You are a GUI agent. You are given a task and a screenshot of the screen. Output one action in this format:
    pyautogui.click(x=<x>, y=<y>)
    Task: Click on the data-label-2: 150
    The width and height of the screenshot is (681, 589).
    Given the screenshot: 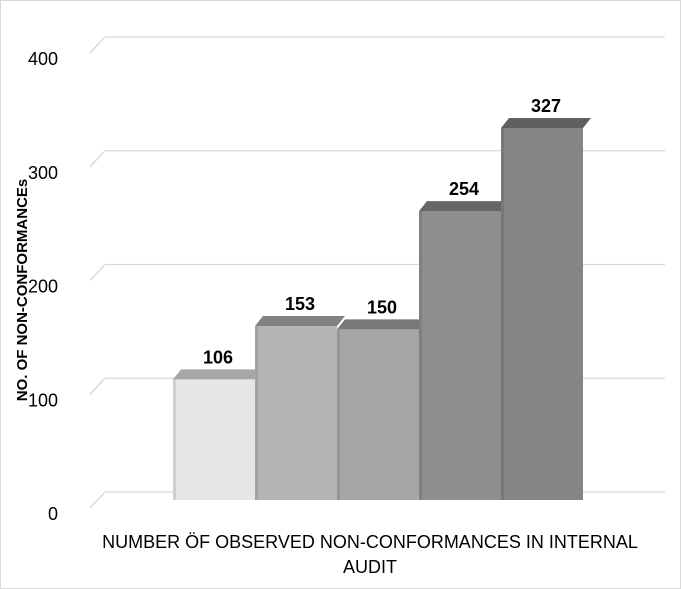 What is the action you would take?
    pyautogui.click(x=382, y=307)
    